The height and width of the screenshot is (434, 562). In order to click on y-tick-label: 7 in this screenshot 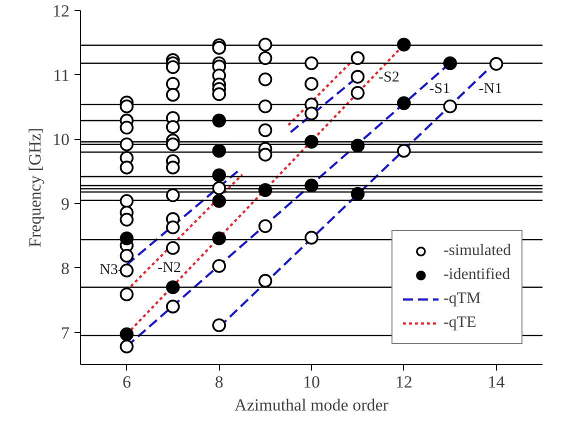, I will do `click(65, 332)`.